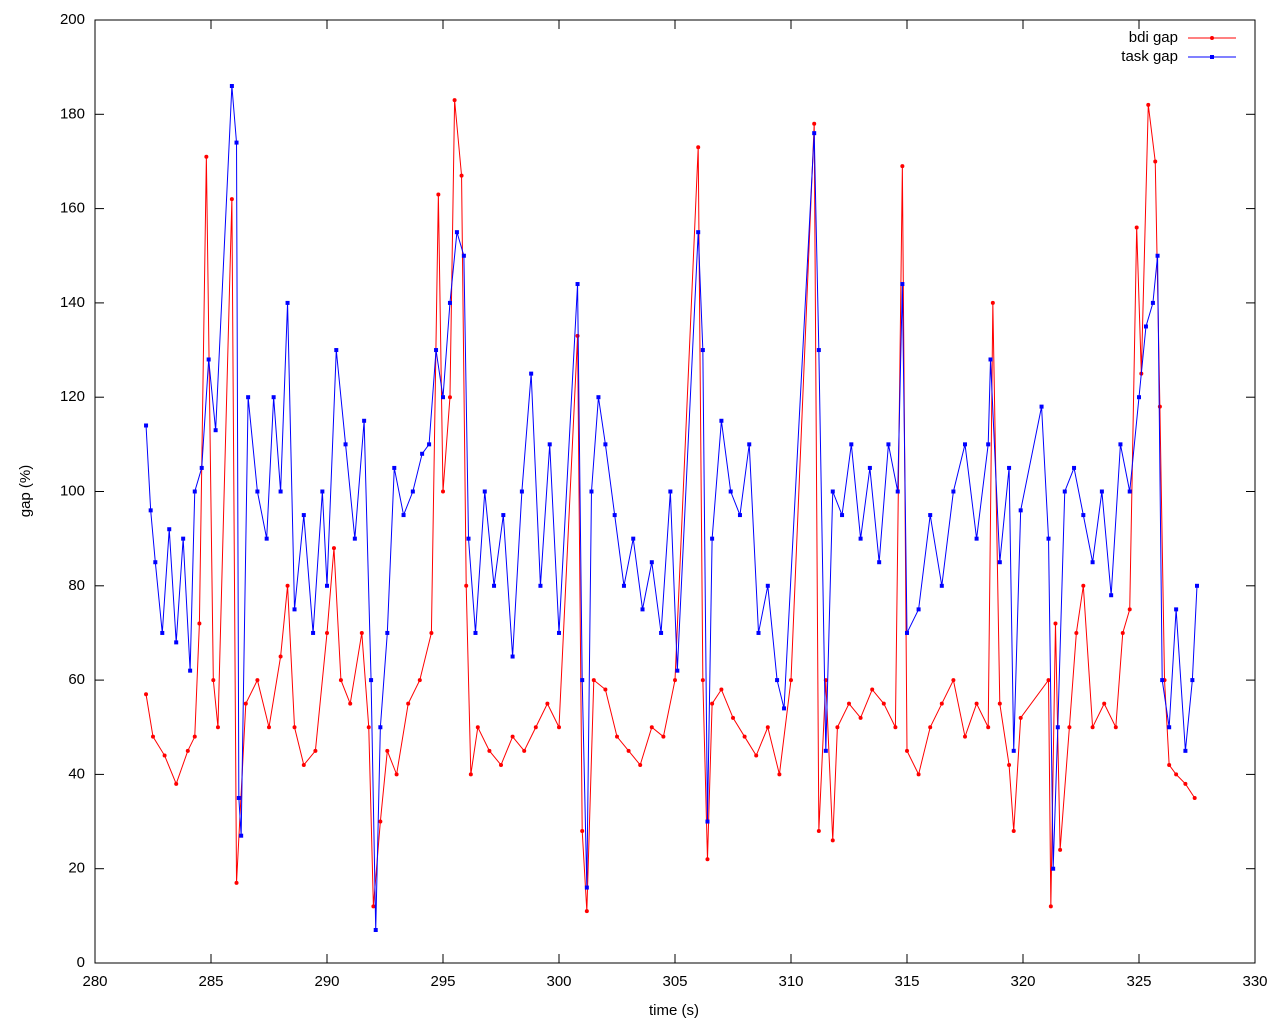 Image resolution: width=1280 pixels, height=1024 pixels. What do you see at coordinates (72, 396) in the screenshot?
I see `y-tick-label: 120` at bounding box center [72, 396].